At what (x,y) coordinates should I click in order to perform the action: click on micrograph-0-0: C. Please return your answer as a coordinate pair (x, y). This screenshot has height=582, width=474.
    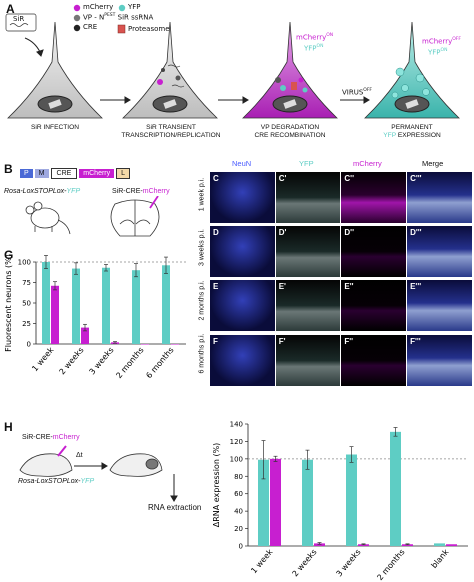
    Looking at the image, I should click on (242, 197).